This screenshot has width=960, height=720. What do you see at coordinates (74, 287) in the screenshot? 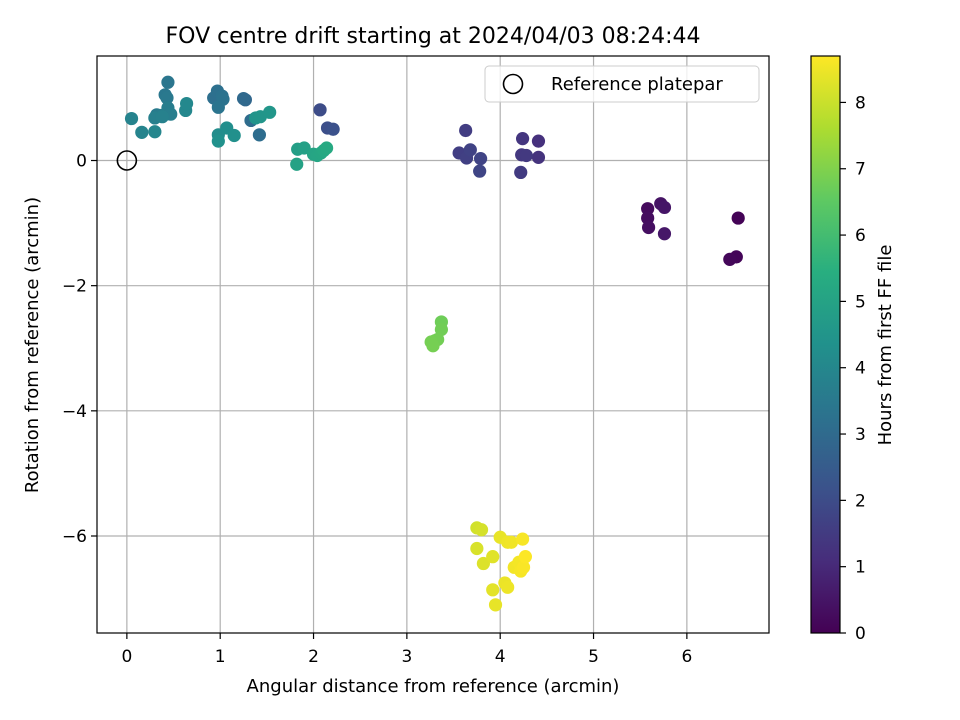
I see `y-tick-label: −2` at bounding box center [74, 287].